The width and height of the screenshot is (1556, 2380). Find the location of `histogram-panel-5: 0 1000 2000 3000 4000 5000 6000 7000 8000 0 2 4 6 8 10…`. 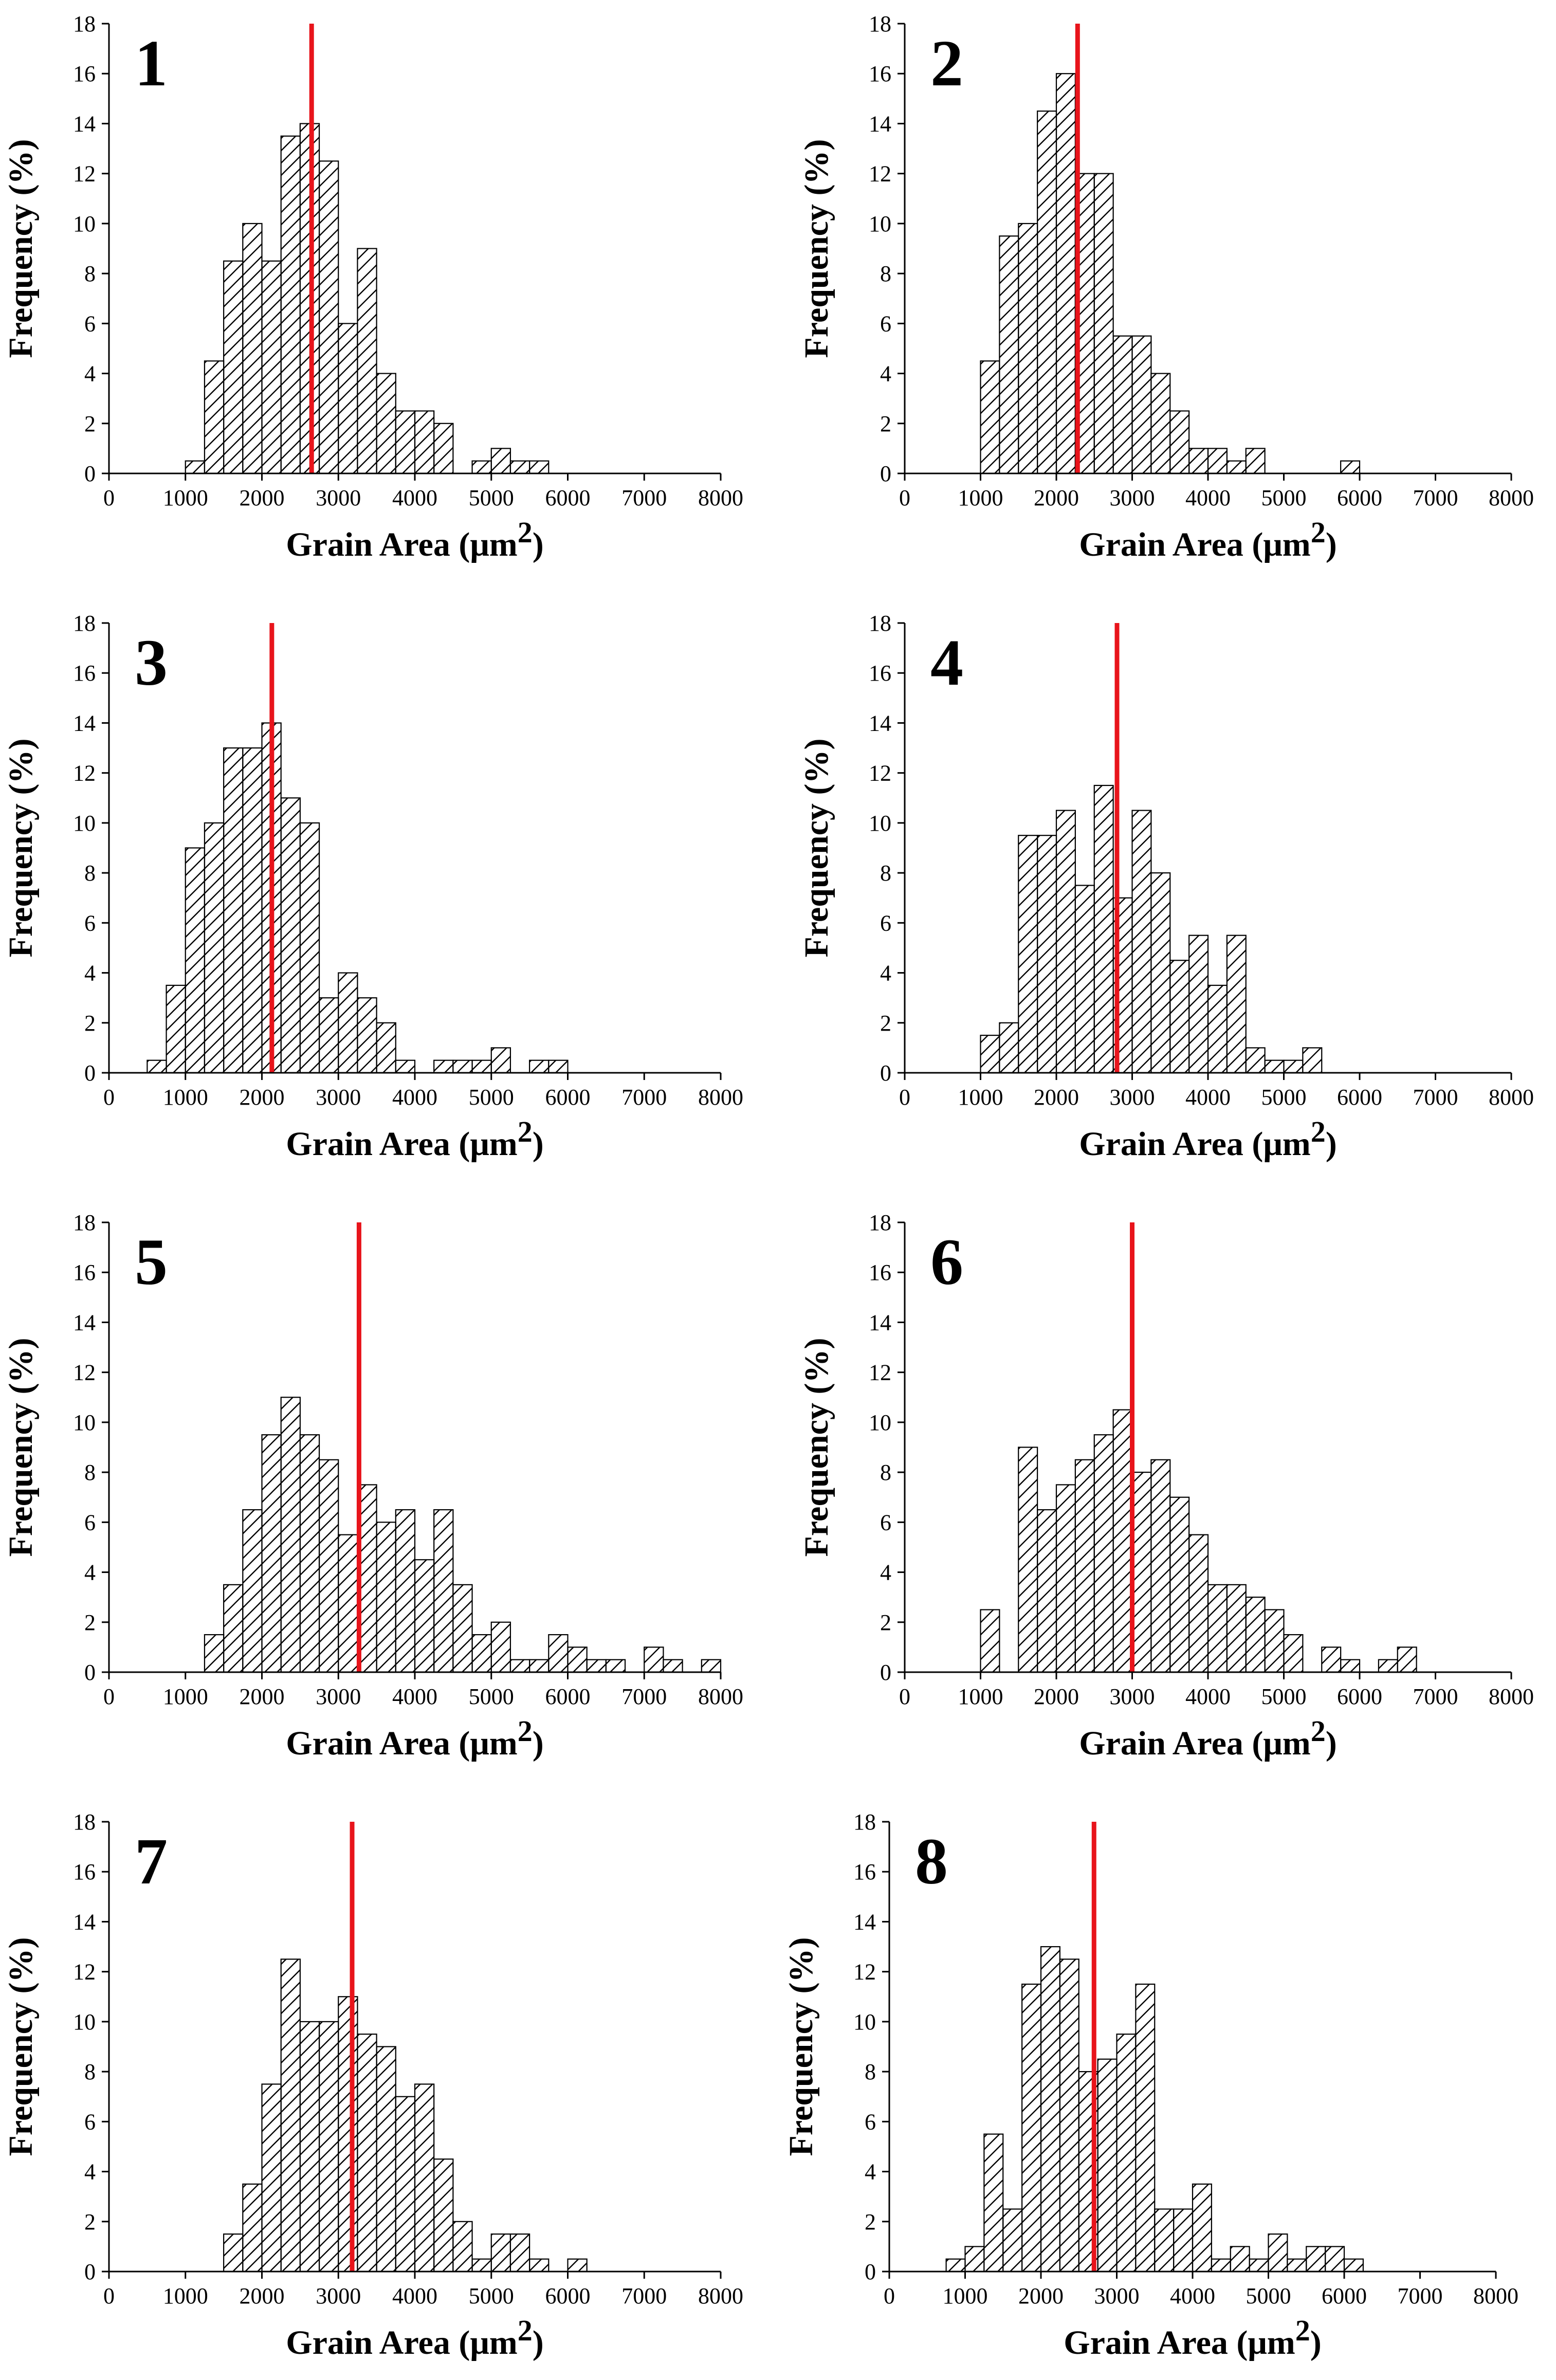

histogram-panel-5: 0 1000 2000 3000 4000 5000 6000 7000 8000 0 2 4 6 8 10… is located at coordinates (372, 1486).